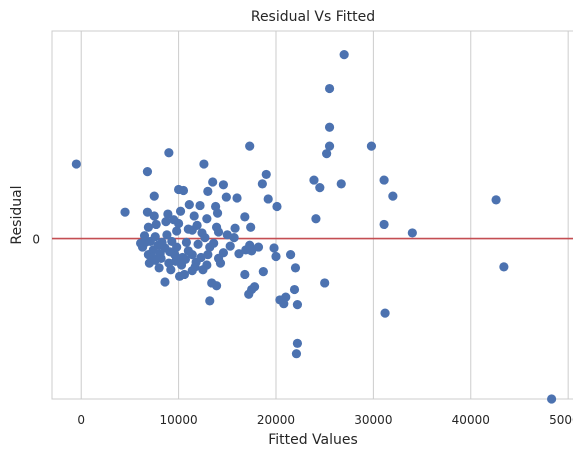 This screenshot has height=457, width=573. Describe the element at coordinates (373, 420) in the screenshot. I see `x-tick-label: 30000` at that location.